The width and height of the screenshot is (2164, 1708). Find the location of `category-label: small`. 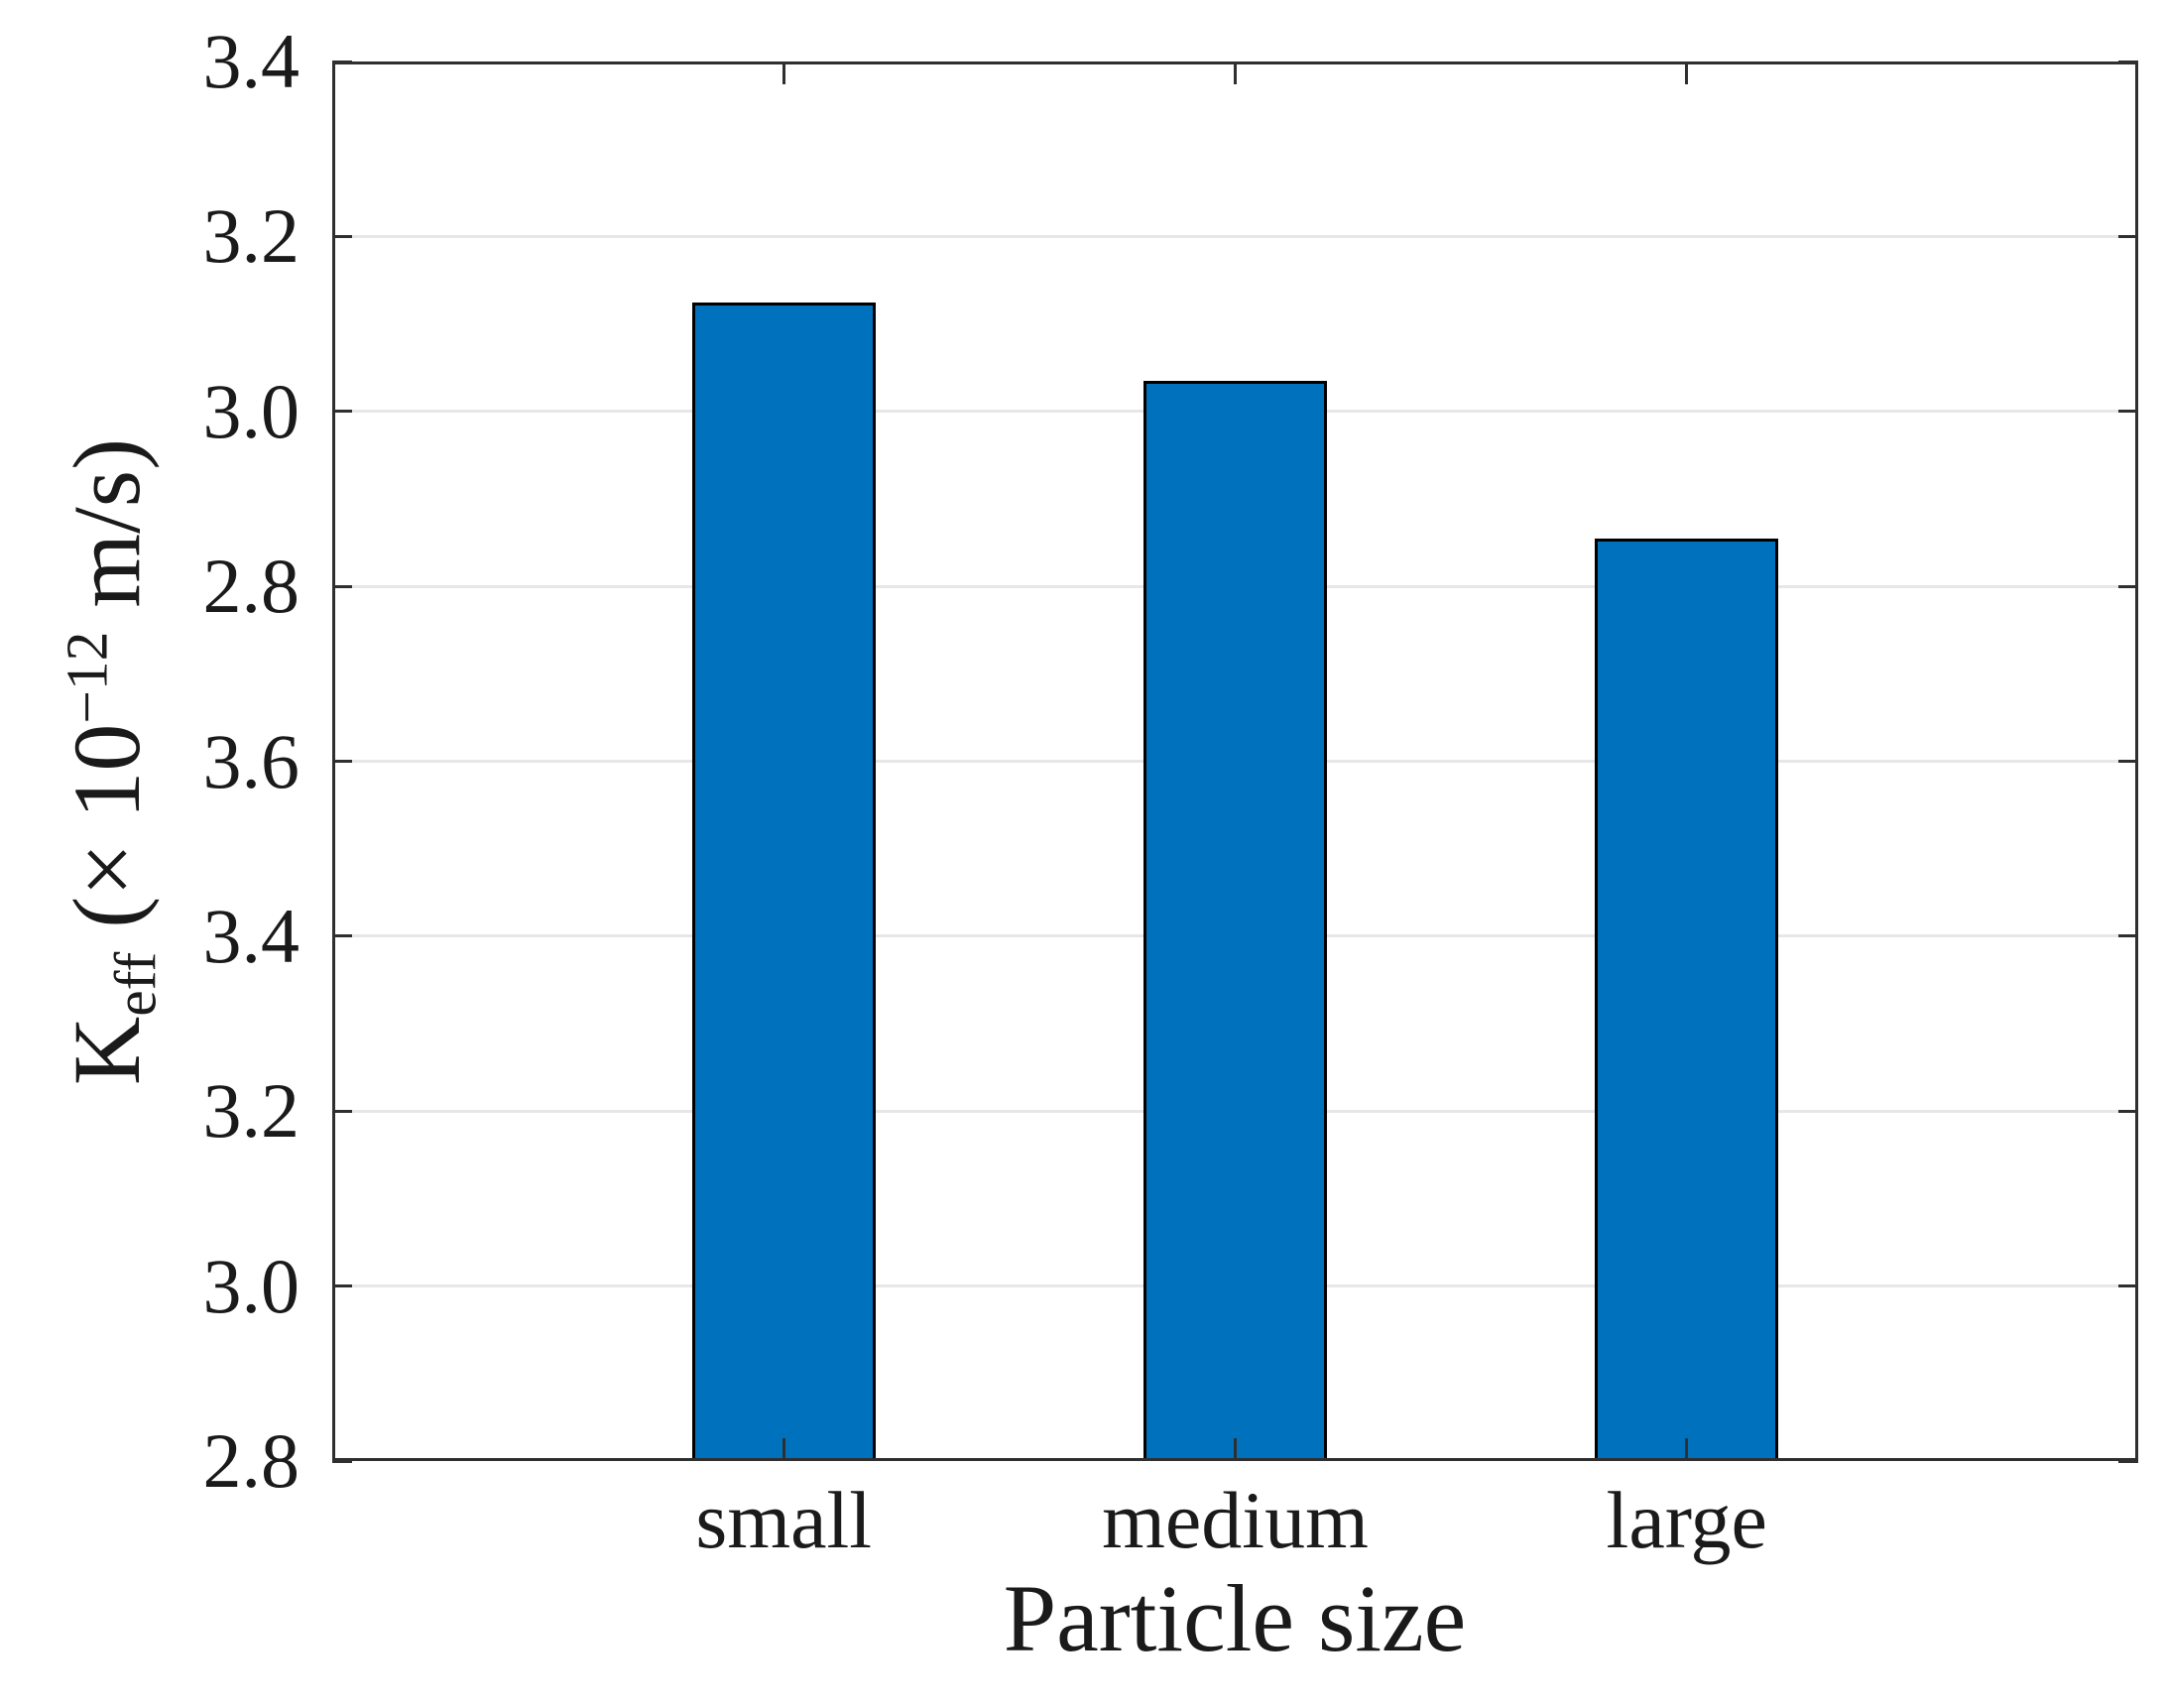

category-label: small is located at coordinates (784, 1520).